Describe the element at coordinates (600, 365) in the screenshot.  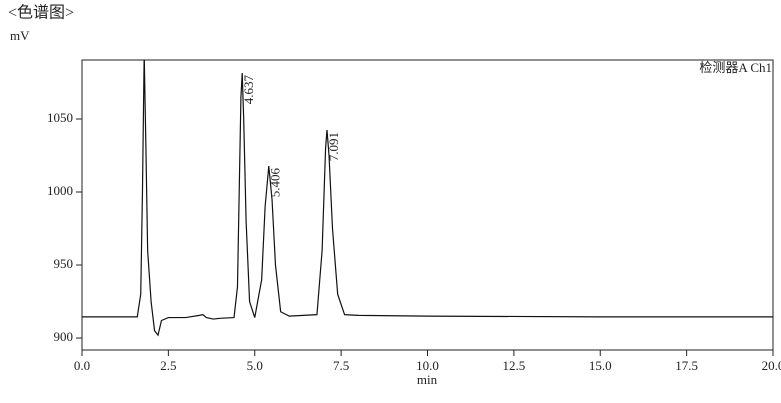
I see `x-tick-label: 15.0` at that location.